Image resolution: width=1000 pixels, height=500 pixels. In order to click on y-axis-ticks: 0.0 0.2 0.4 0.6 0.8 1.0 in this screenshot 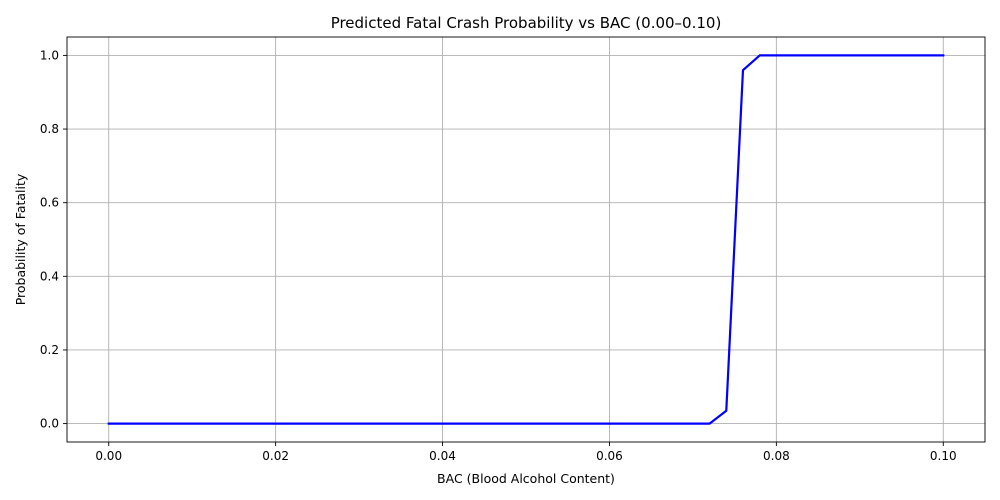, I will do `click(53, 239)`.